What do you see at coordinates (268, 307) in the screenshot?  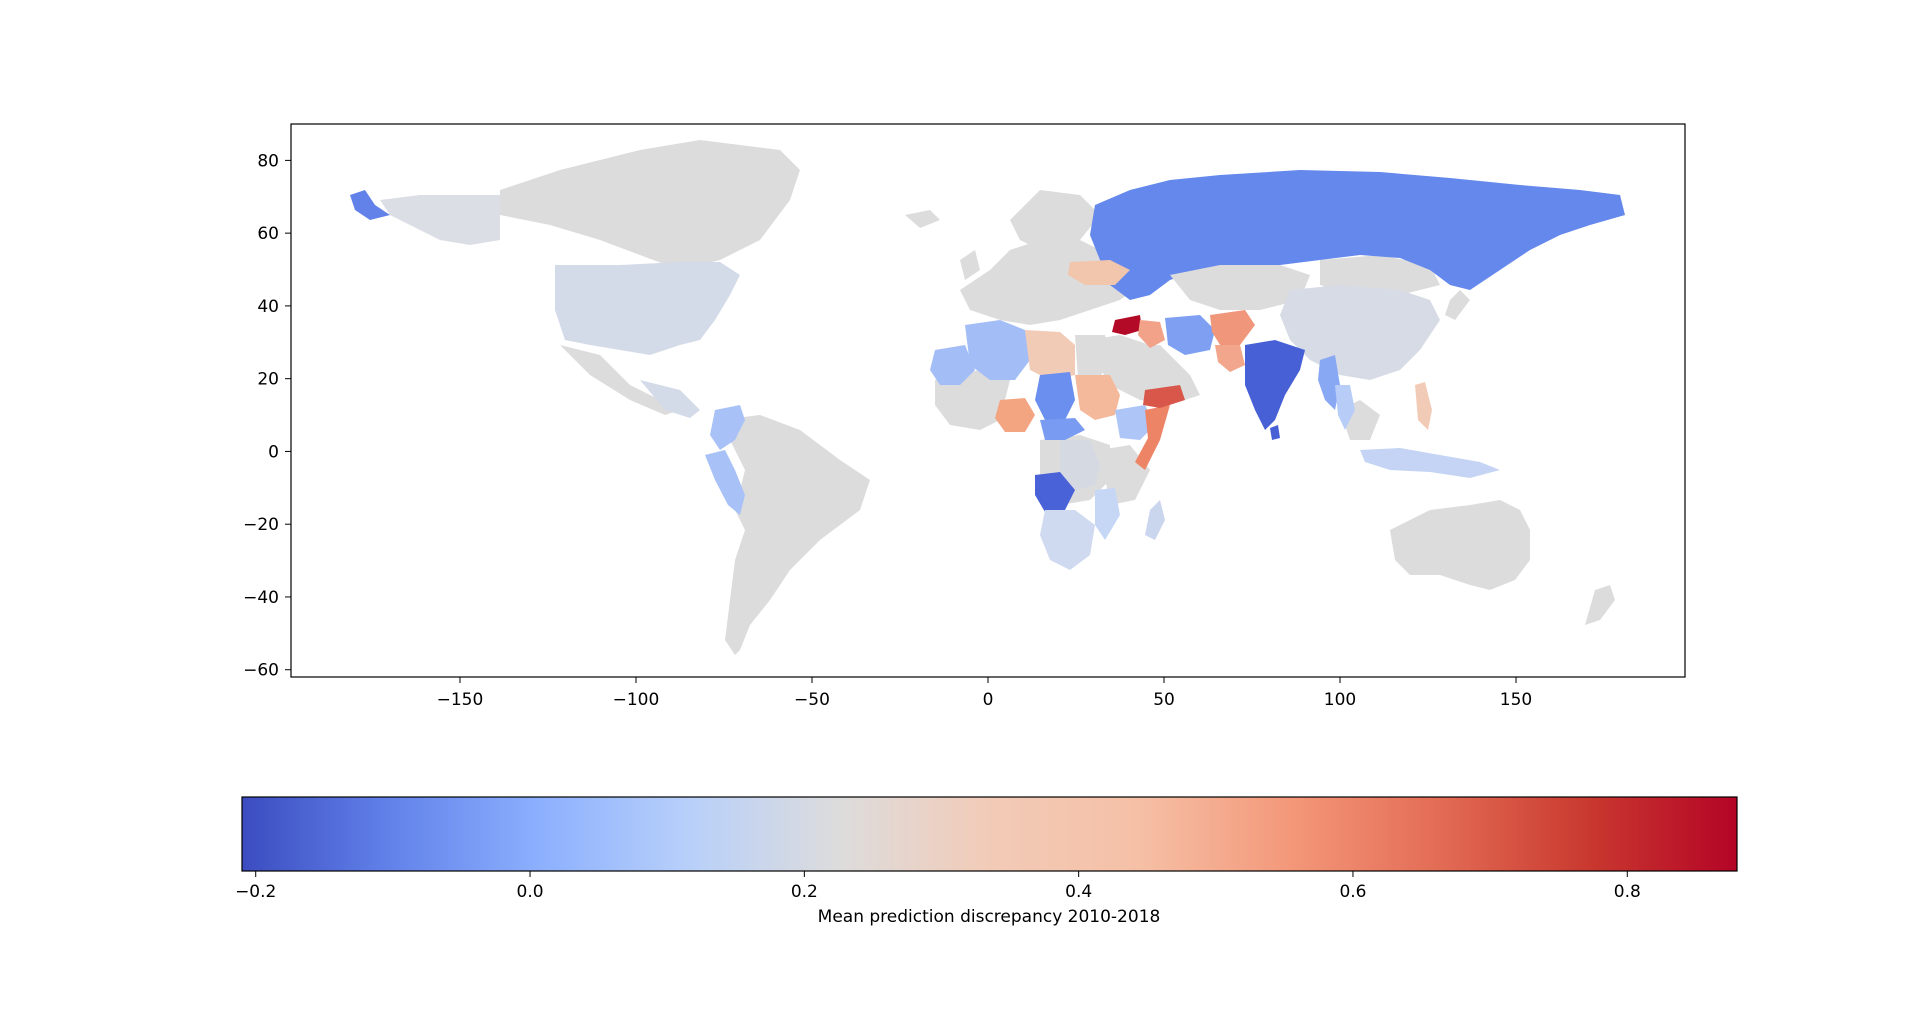 I see `y-tick-label: 40` at bounding box center [268, 307].